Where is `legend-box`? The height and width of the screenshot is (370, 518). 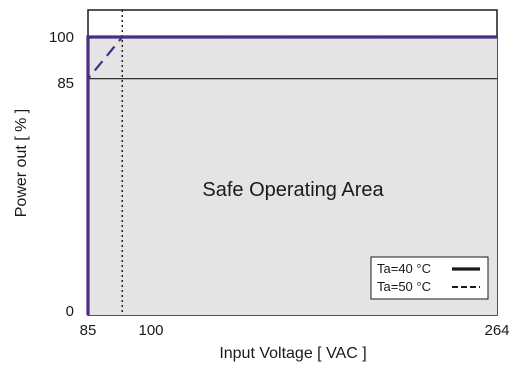 legend-box is located at coordinates (429, 278).